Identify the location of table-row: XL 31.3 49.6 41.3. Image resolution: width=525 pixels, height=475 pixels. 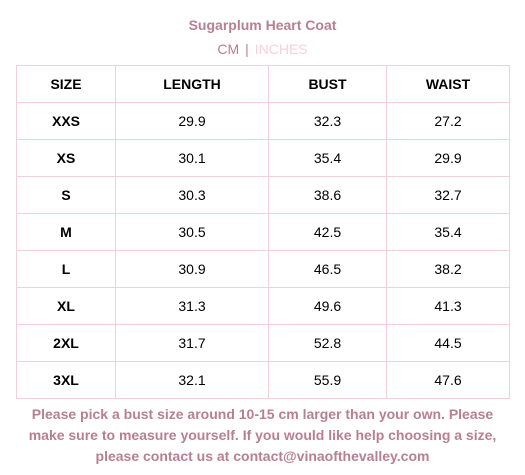
(263, 306).